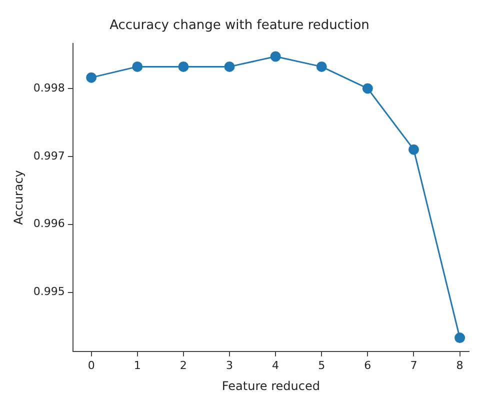  I want to click on chart-title: Accuracy change with feature reduction, so click(240, 26).